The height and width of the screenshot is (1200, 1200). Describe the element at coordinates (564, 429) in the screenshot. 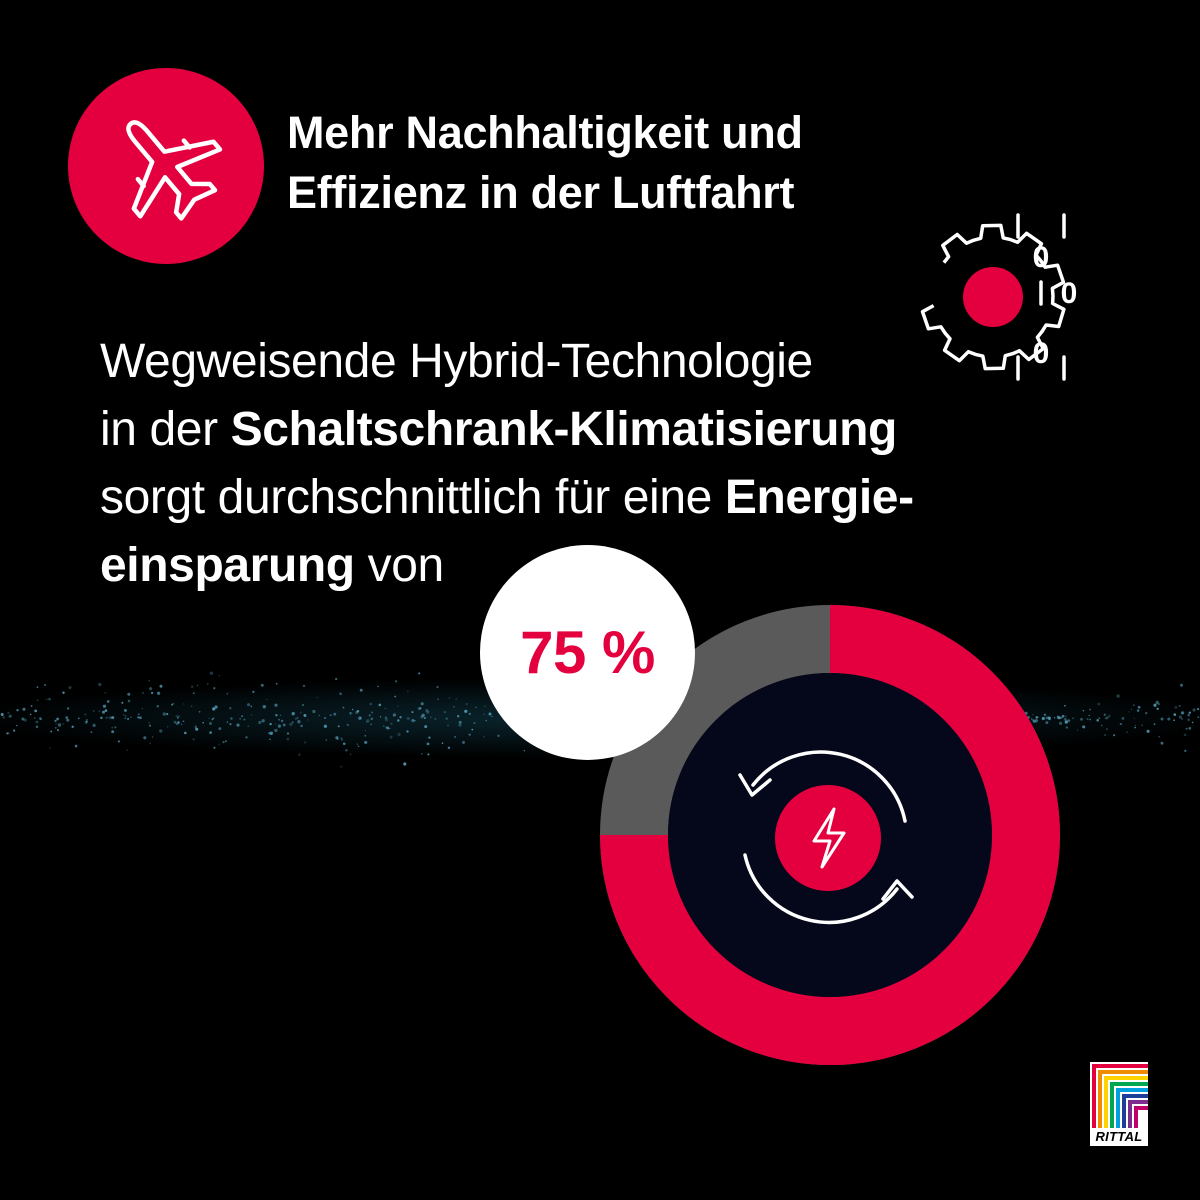

I see `body-line-2-bold: Schaltschrank-Klimatisierung` at that location.